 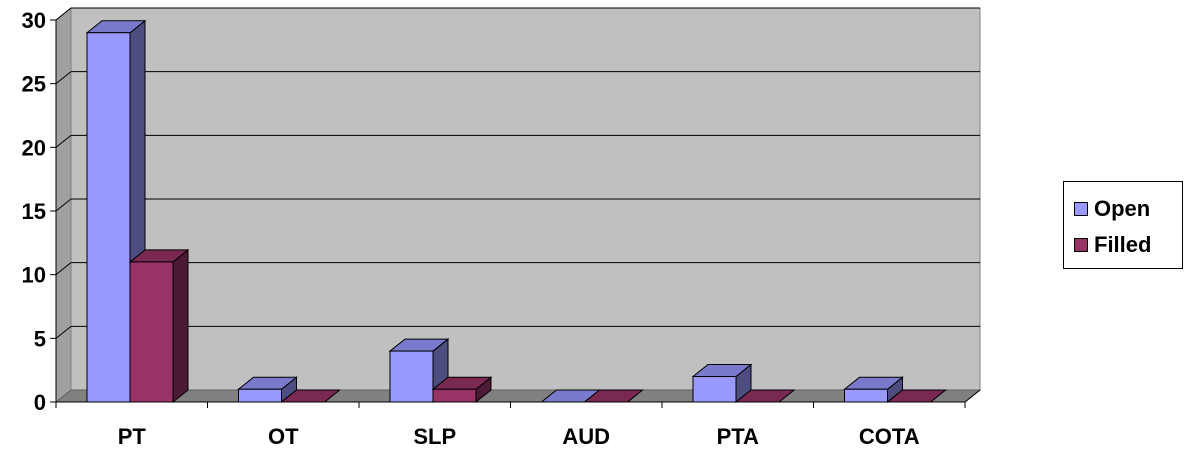 I want to click on bar-side, so click(x=180, y=326).